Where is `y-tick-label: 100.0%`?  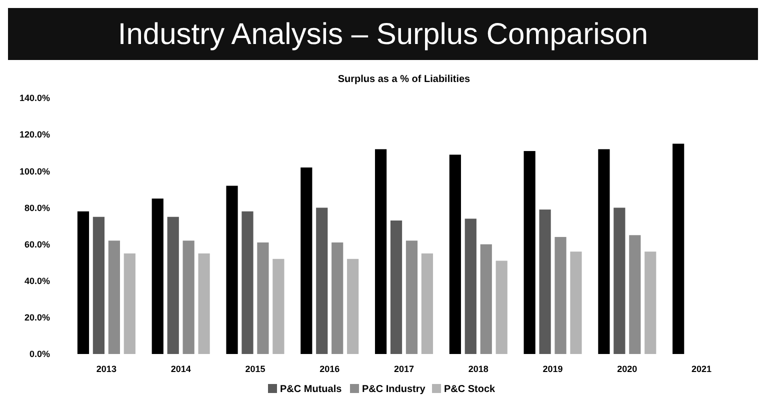
y-tick-label: 100.0% is located at coordinates (34, 171).